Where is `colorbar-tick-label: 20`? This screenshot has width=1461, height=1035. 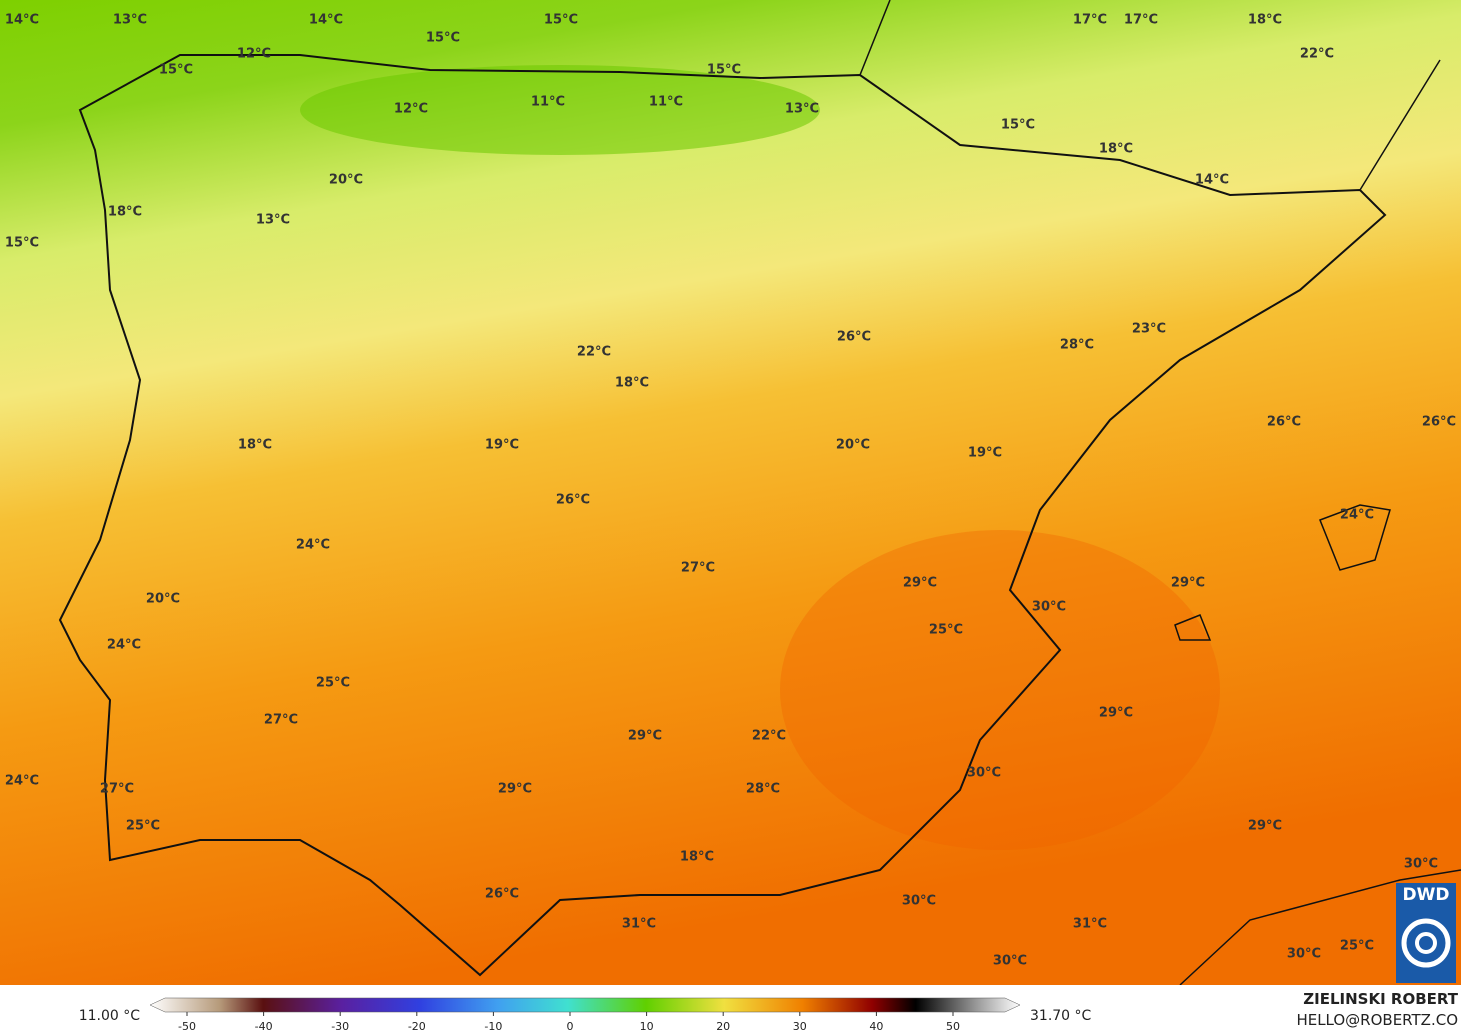
colorbar-tick-label: 20 is located at coordinates (723, 1026).